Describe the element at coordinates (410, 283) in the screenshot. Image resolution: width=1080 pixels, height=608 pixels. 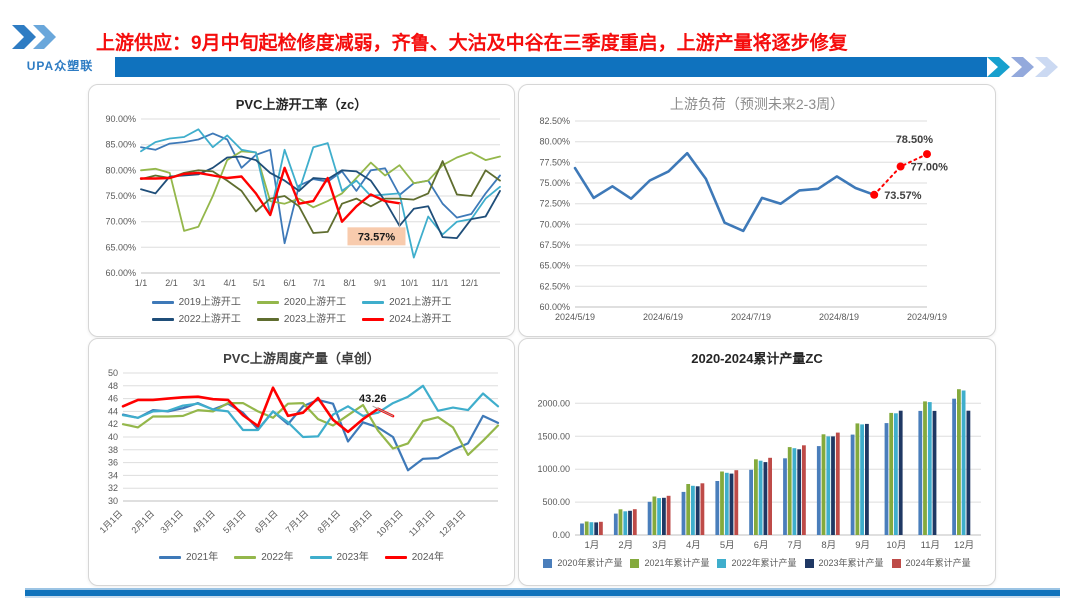
I see `svg-text: 10/1` at that location.